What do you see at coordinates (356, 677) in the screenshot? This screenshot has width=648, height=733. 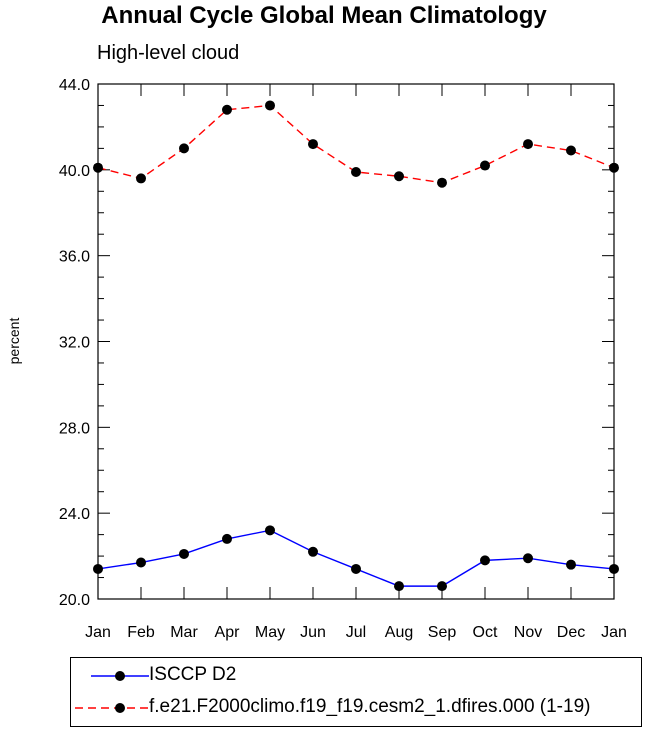 I see `legend-item-isccp: ISCCP D2` at bounding box center [356, 677].